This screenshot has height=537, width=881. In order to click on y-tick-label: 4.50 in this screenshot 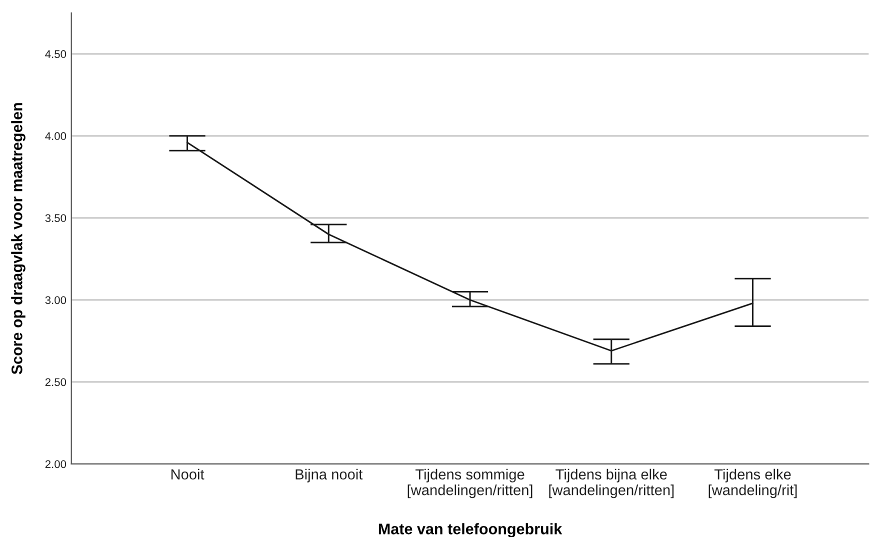, I will do `click(55, 54)`.